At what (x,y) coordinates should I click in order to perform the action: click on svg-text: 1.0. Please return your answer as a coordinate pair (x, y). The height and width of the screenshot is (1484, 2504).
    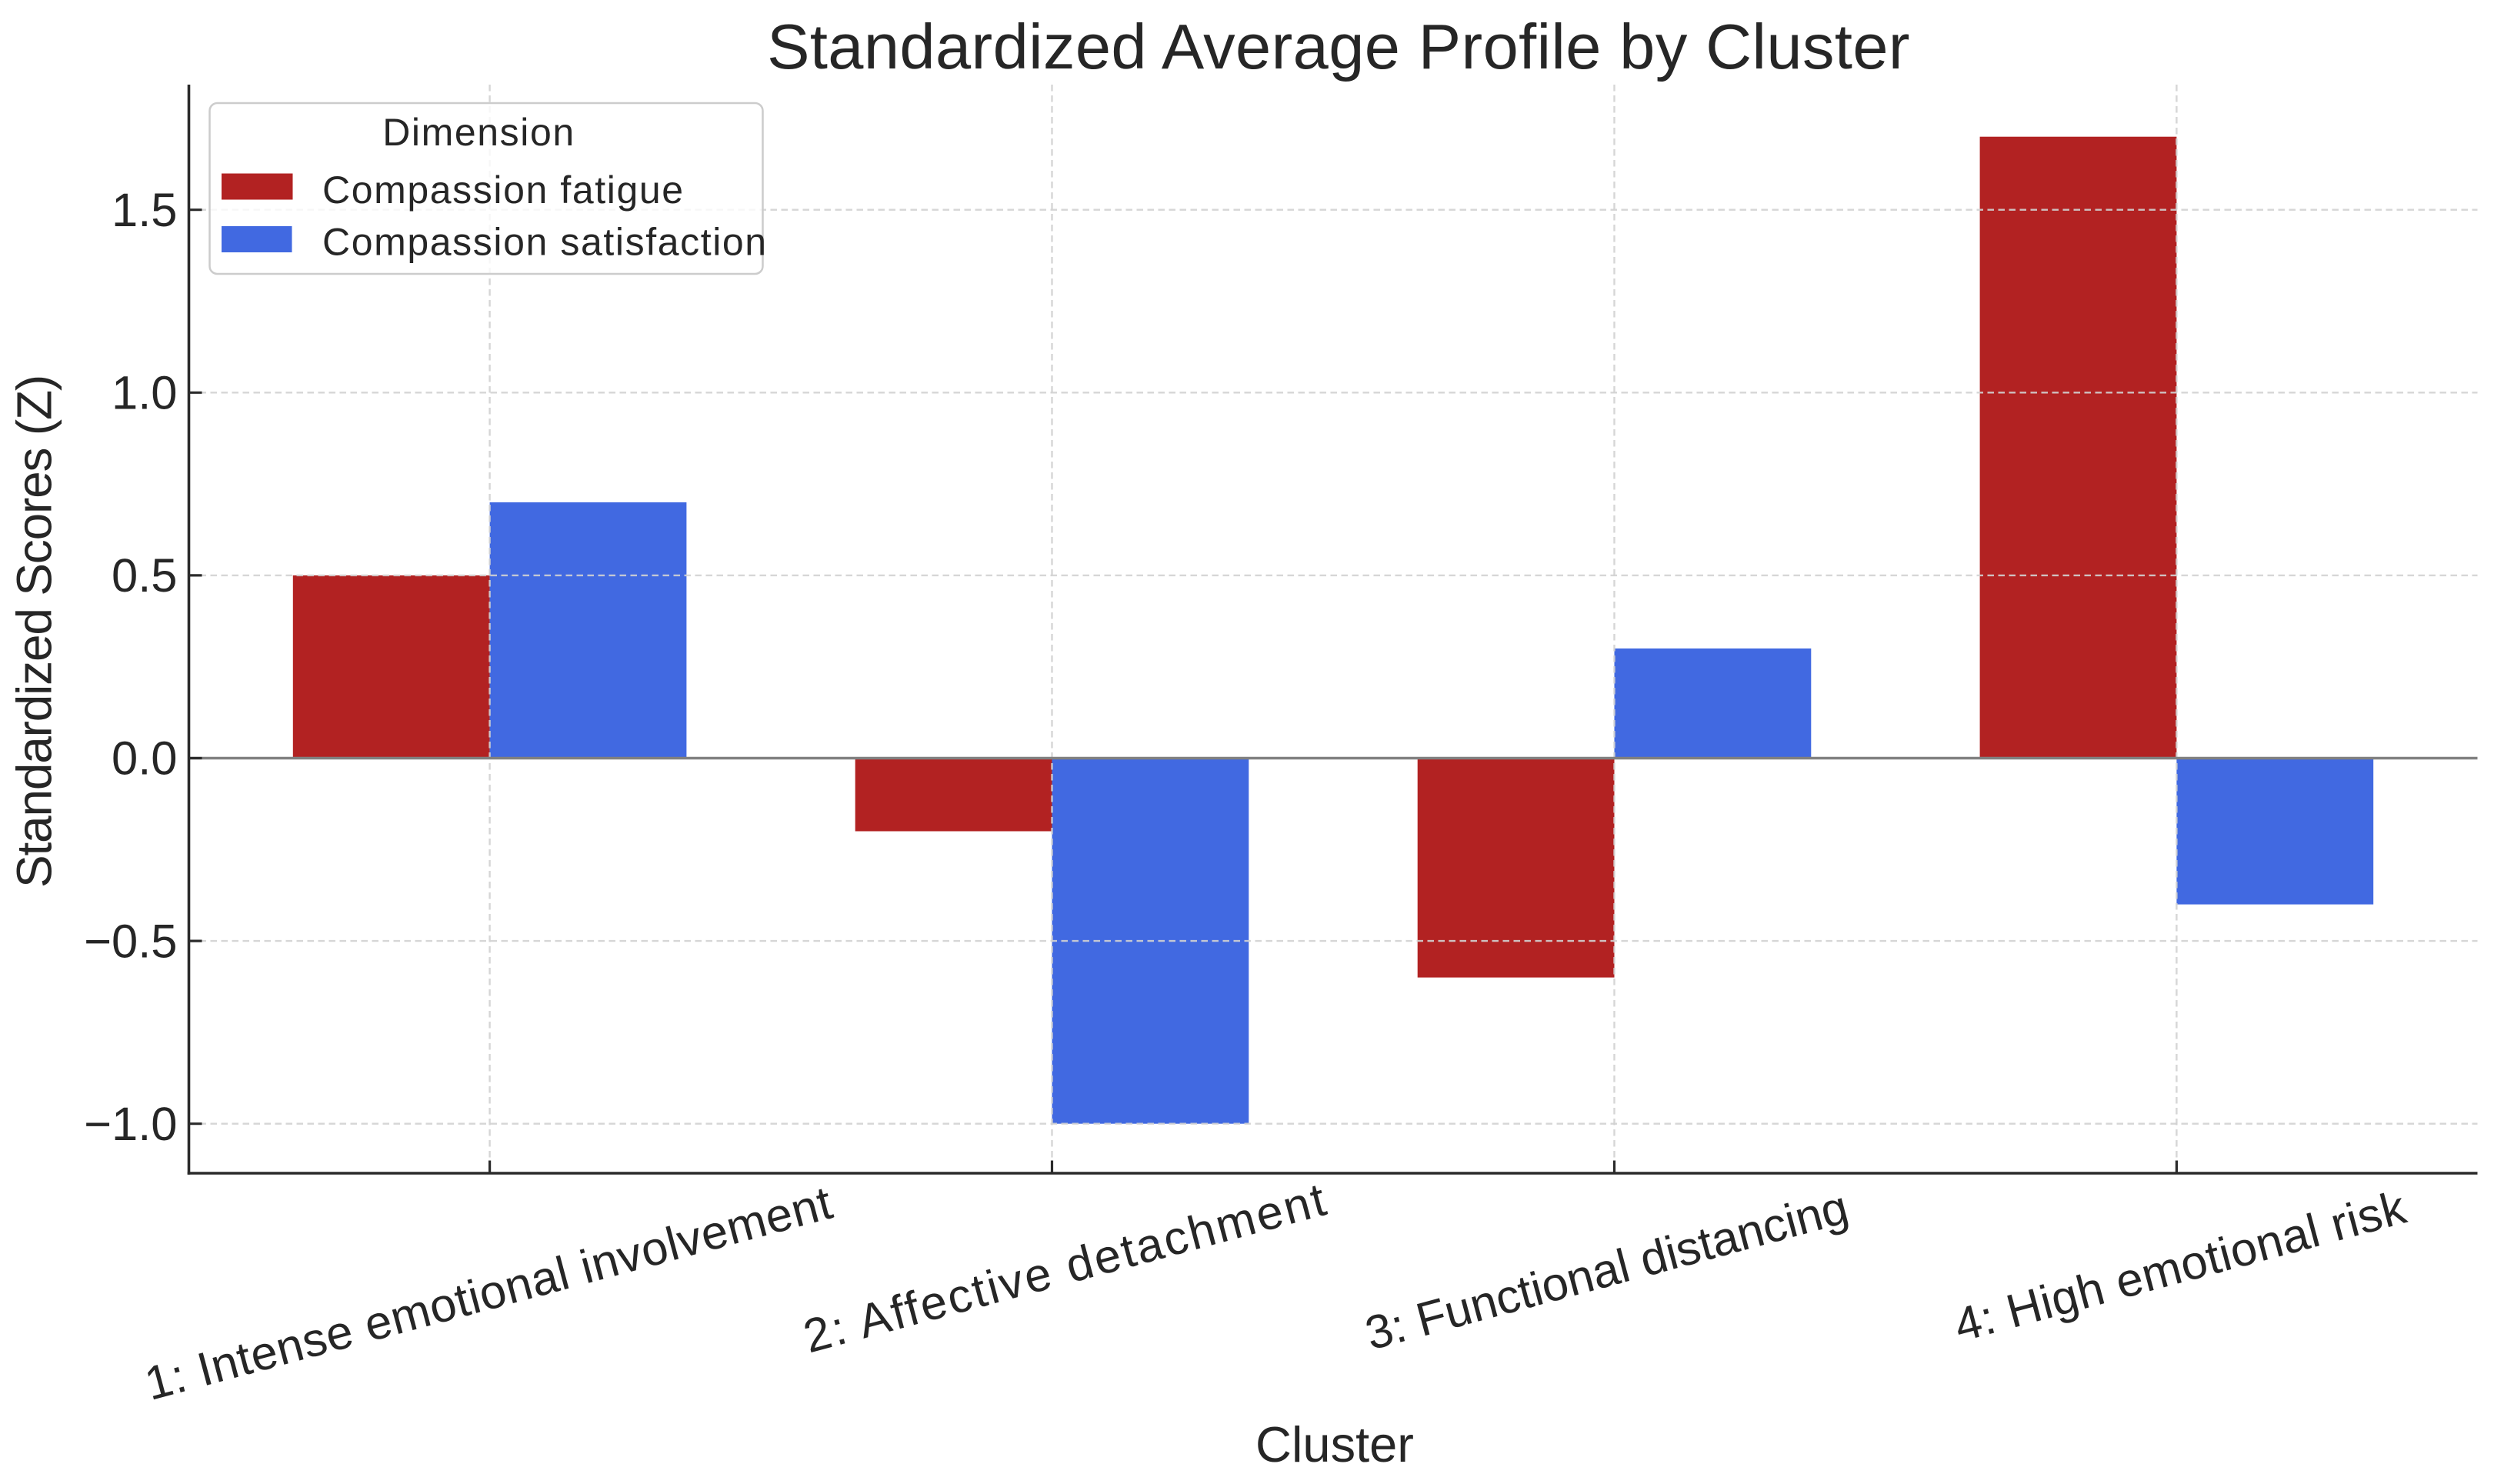
    Looking at the image, I should click on (145, 393).